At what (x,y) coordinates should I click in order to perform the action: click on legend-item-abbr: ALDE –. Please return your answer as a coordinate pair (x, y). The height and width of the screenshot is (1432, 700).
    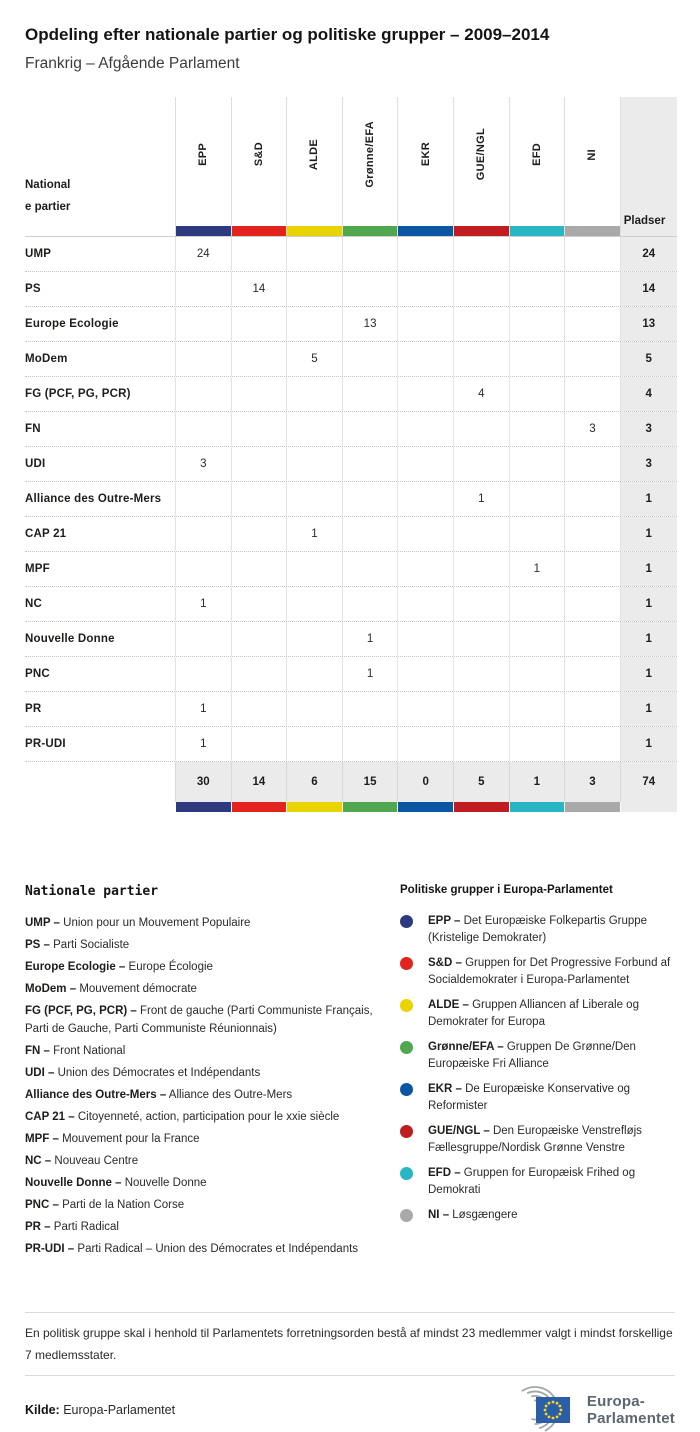
    Looking at the image, I should click on (448, 1005).